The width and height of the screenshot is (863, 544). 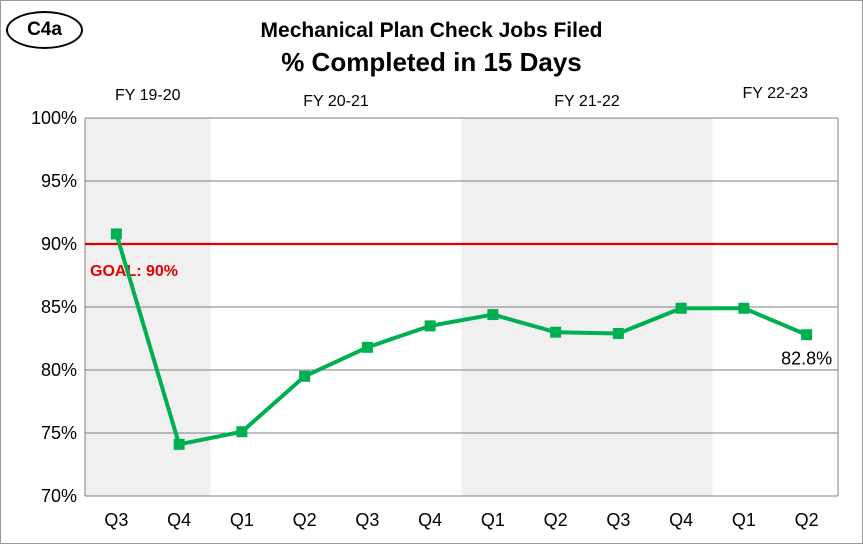 What do you see at coordinates (59, 370) in the screenshot?
I see `y-tick-label-2: 80%` at bounding box center [59, 370].